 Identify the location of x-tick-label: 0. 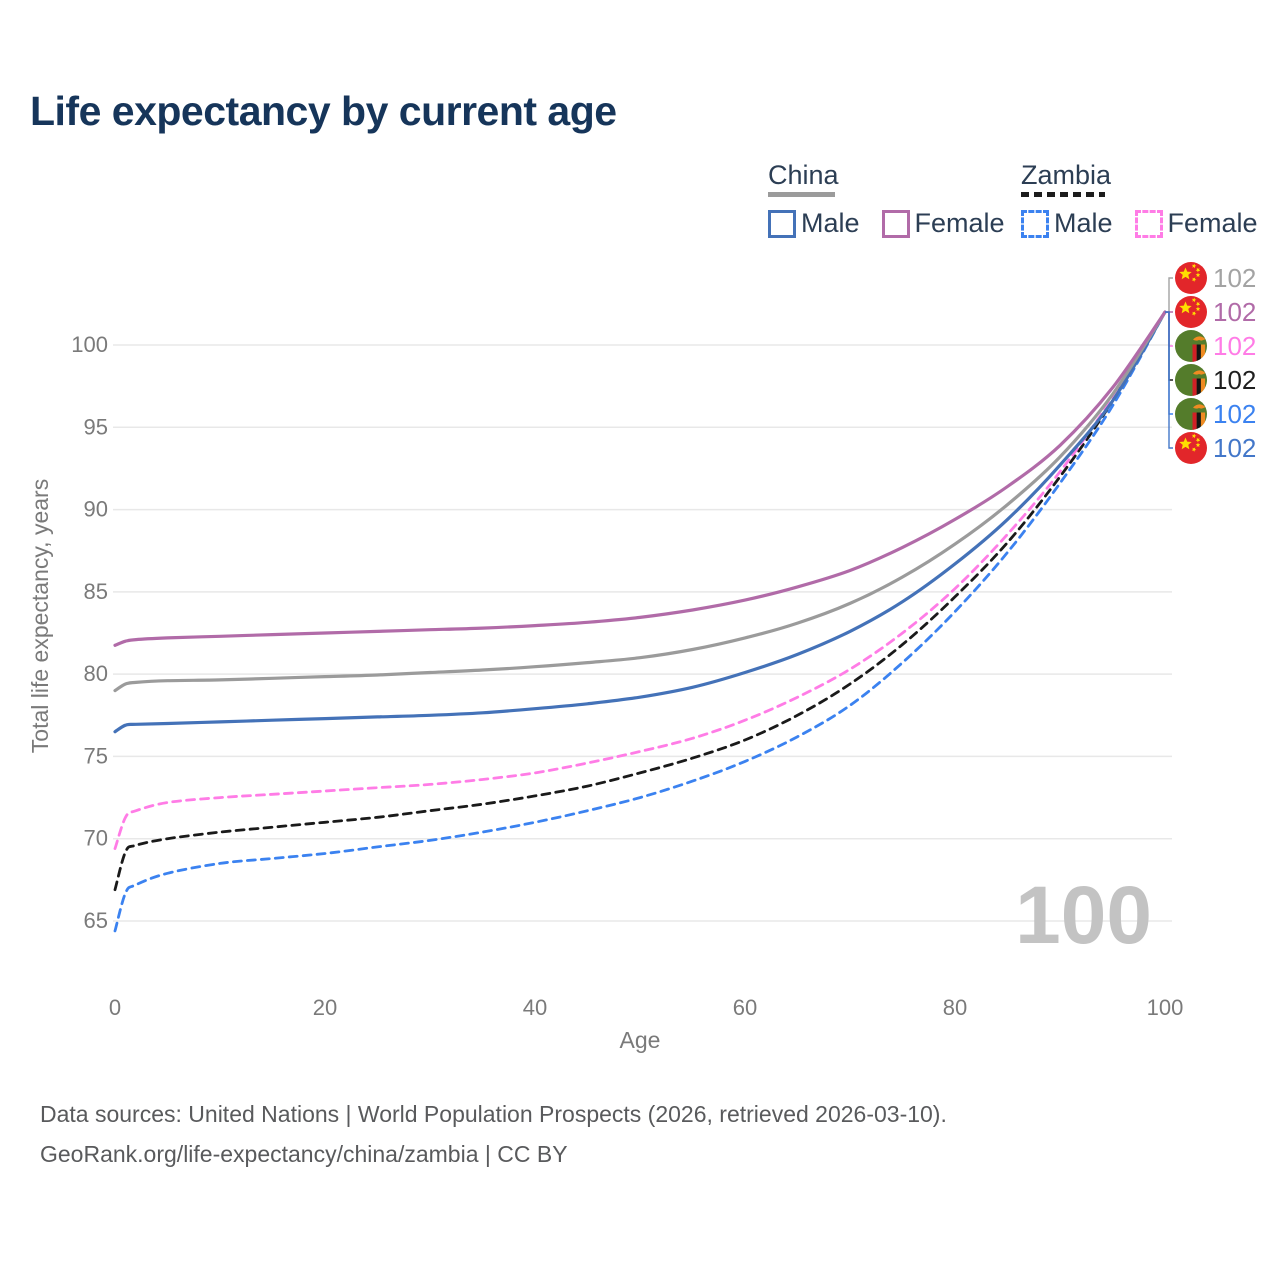
(115, 1007).